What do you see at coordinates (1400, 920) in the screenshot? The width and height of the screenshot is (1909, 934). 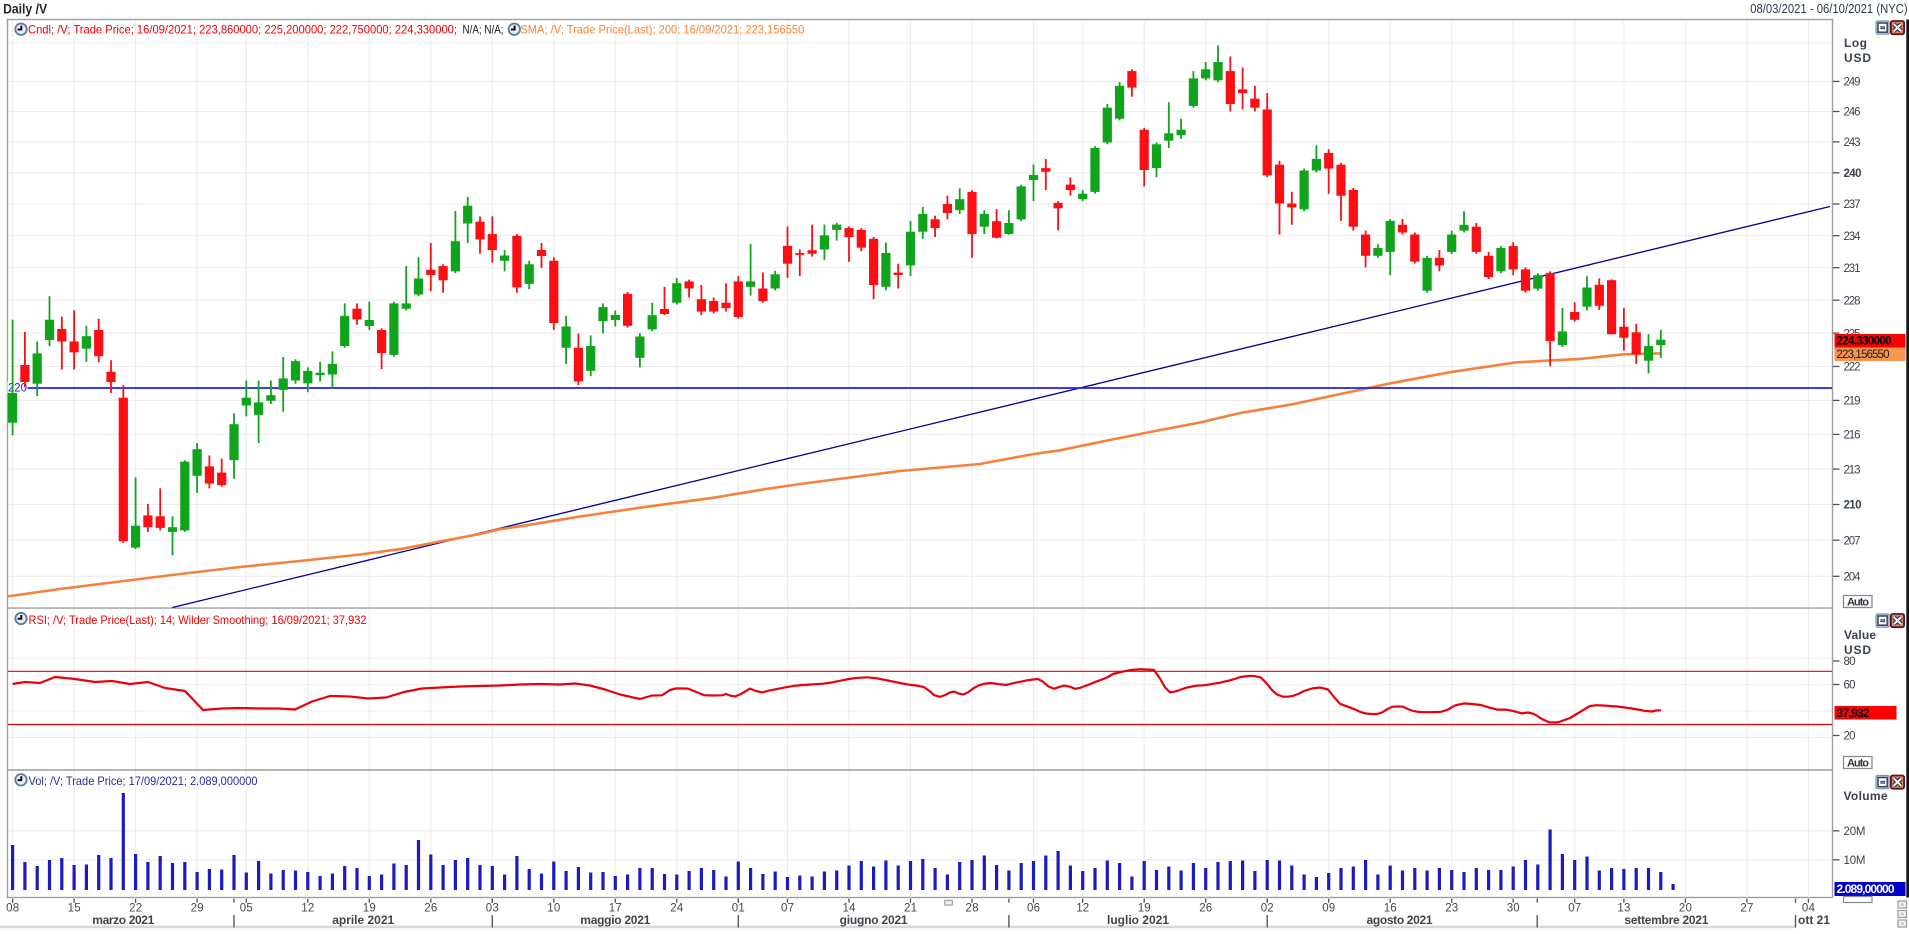 I see `svg-text: agosto 2021` at bounding box center [1400, 920].